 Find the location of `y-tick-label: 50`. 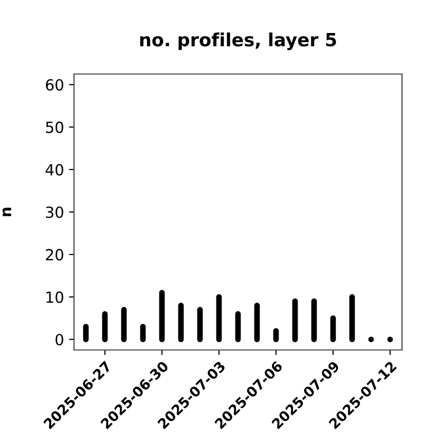

y-tick-label: 50 is located at coordinates (55, 128).